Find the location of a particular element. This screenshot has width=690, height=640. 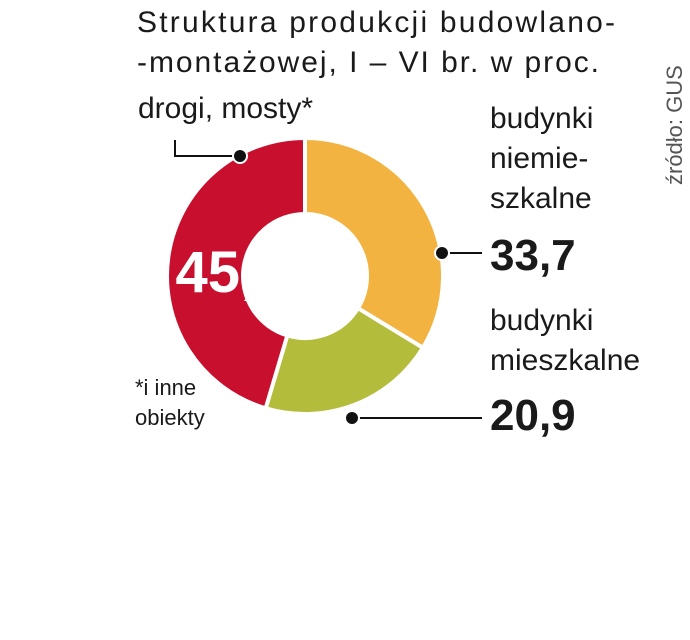

category-label: szkalne is located at coordinates (541, 198).